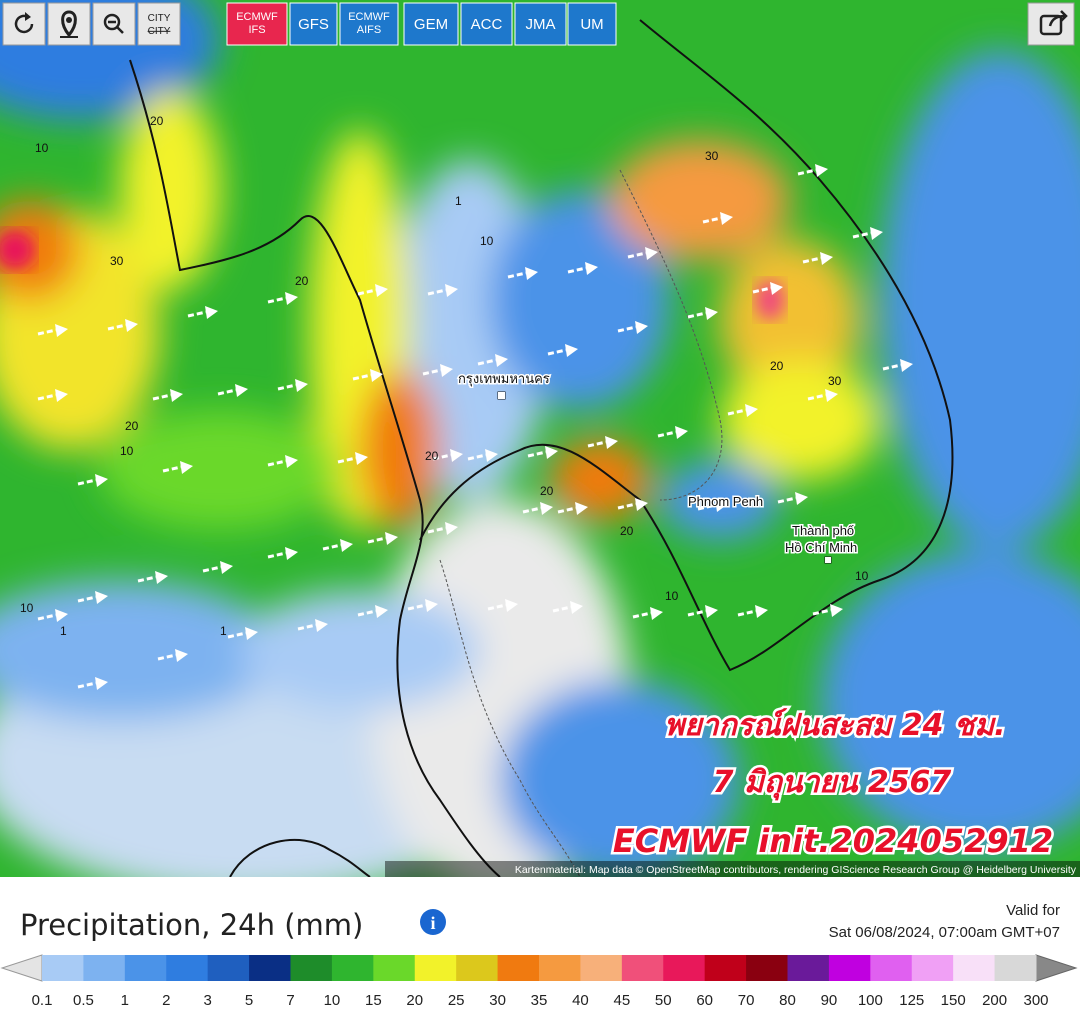 This screenshot has height=1012, width=1080. I want to click on scale-label: 5, so click(249, 1000).